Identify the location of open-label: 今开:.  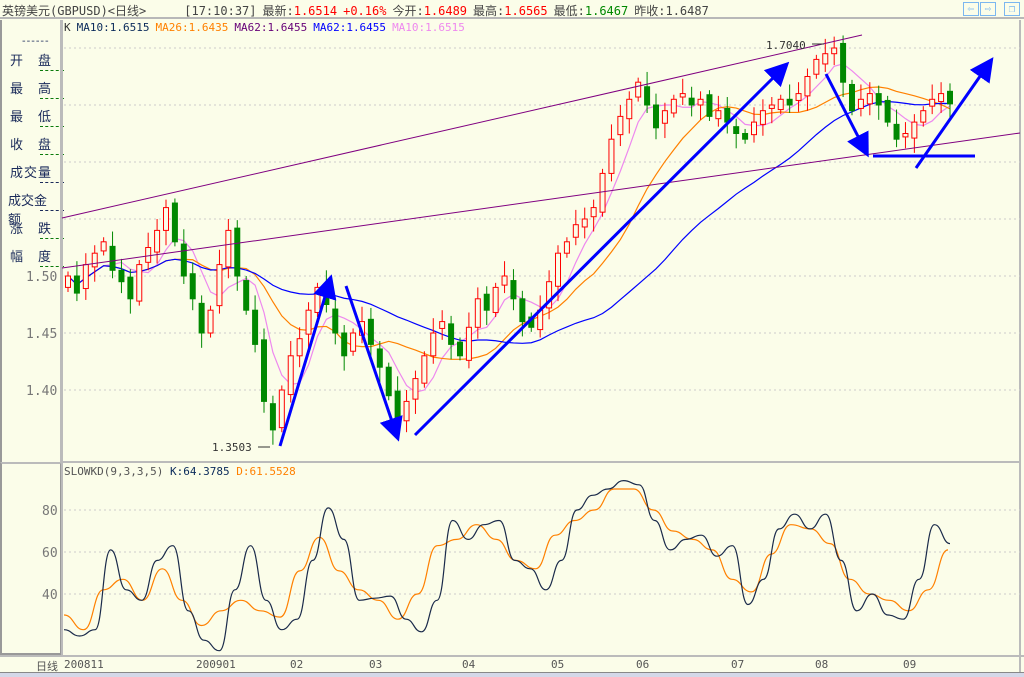
(408, 11).